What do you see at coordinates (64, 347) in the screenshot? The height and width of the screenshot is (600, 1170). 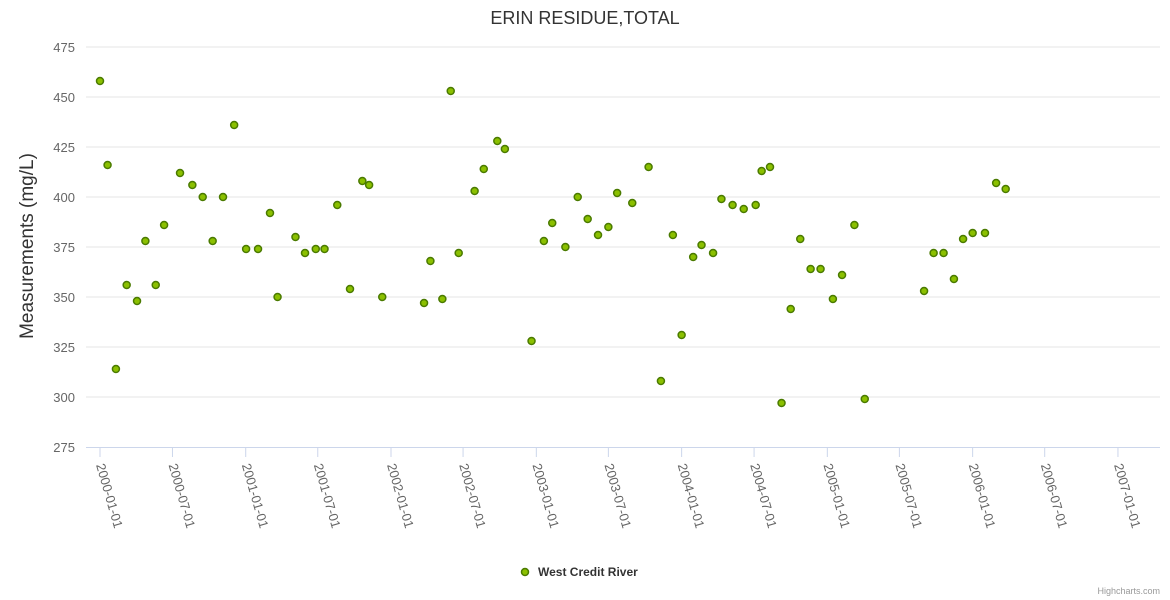 I see `y-tick-label: 325` at bounding box center [64, 347].